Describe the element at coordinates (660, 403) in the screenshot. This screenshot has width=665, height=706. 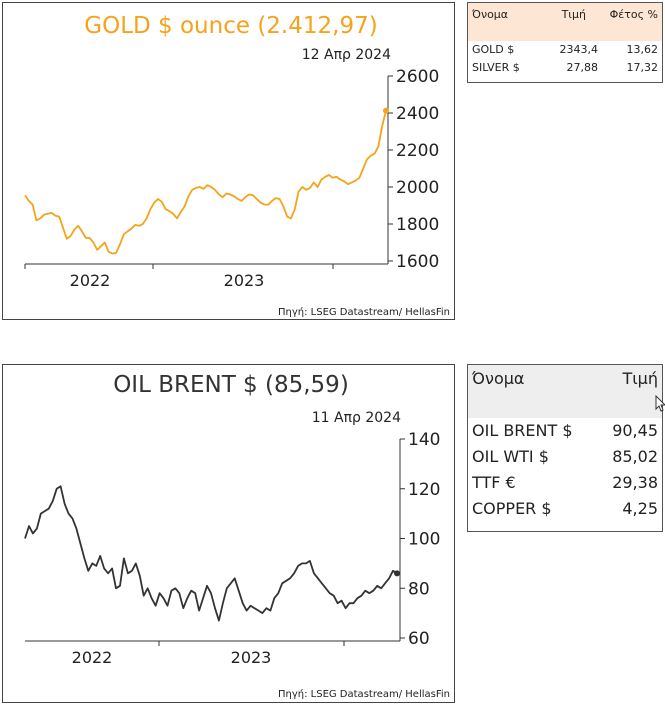
I see `mouse-cursor-icon` at that location.